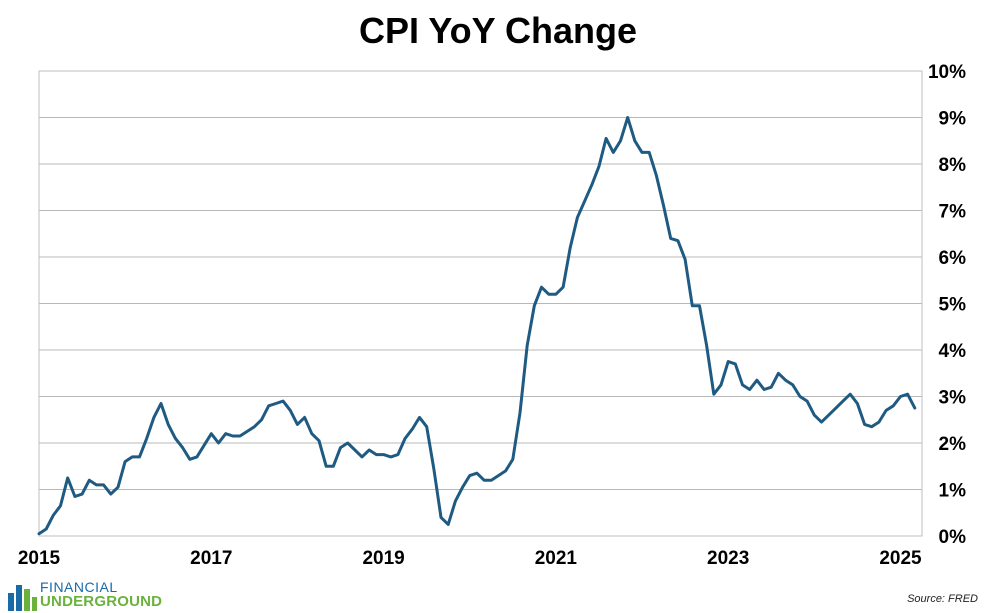 This screenshot has height=613, width=996. Describe the element at coordinates (953, 258) in the screenshot. I see `y-tick-label: 6%` at that location.